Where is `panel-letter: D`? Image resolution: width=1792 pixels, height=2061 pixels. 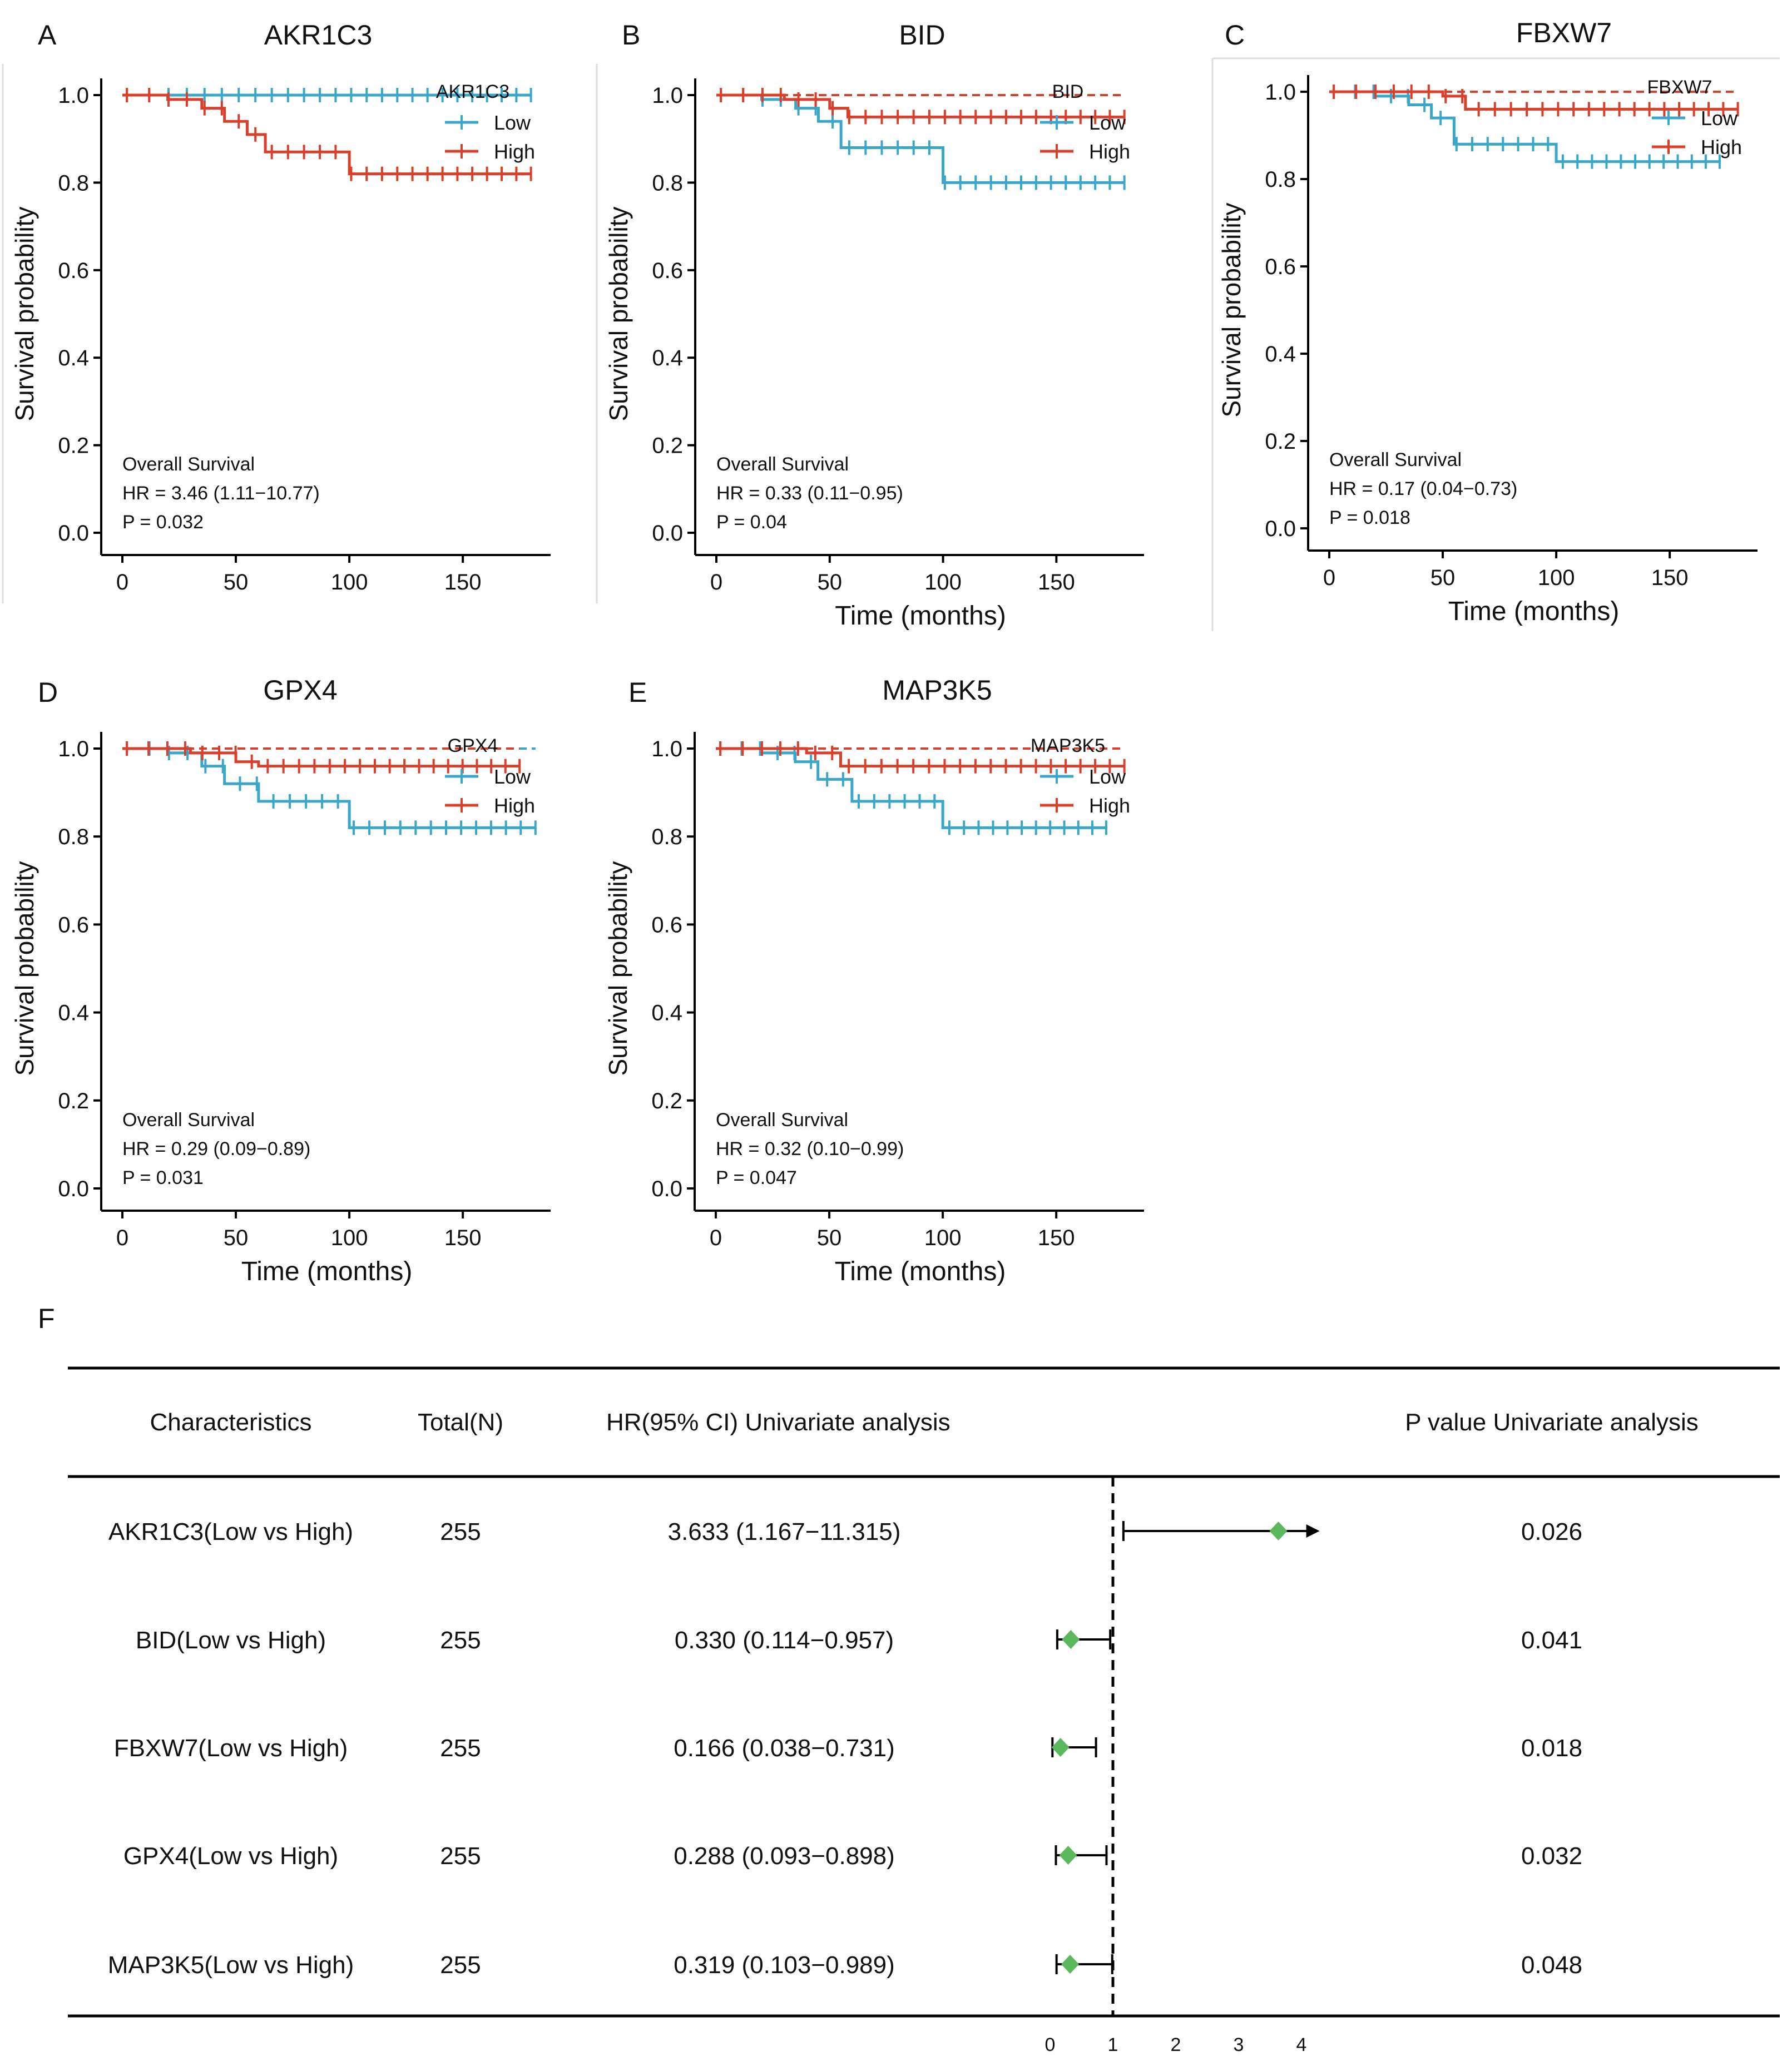 panel-letter: D is located at coordinates (48, 692).